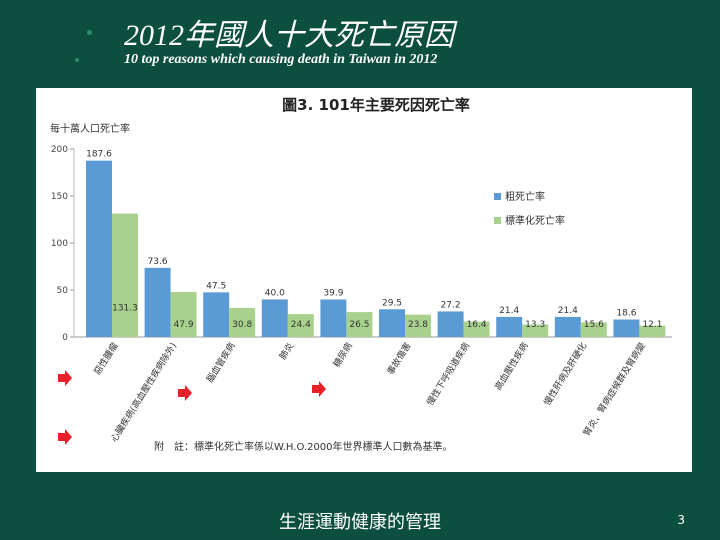 The width and height of the screenshot is (720, 540). I want to click on category-label: 慢性肝病及肝硬化, so click(565, 373).